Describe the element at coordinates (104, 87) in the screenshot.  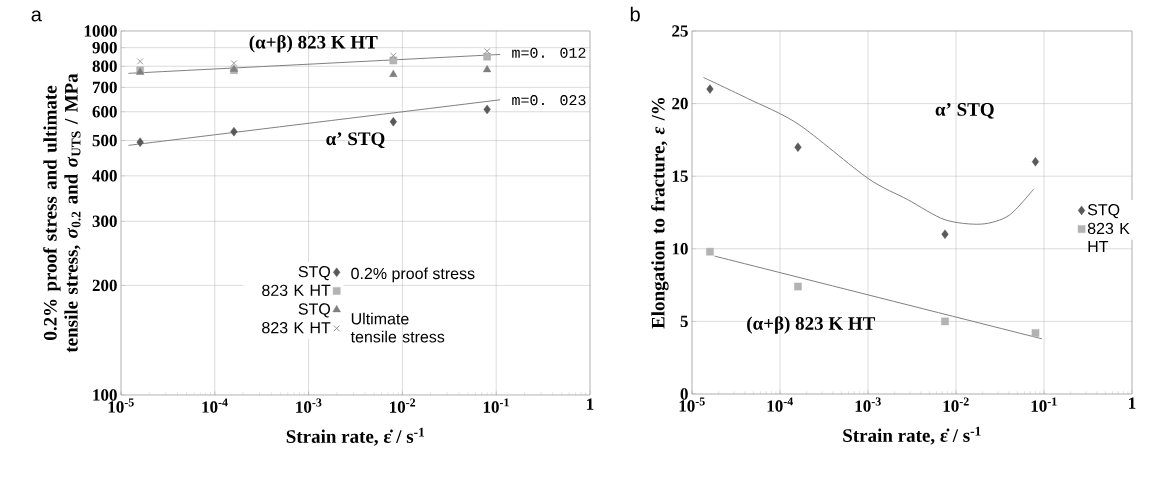
I see `y-tick-label: 700` at that location.